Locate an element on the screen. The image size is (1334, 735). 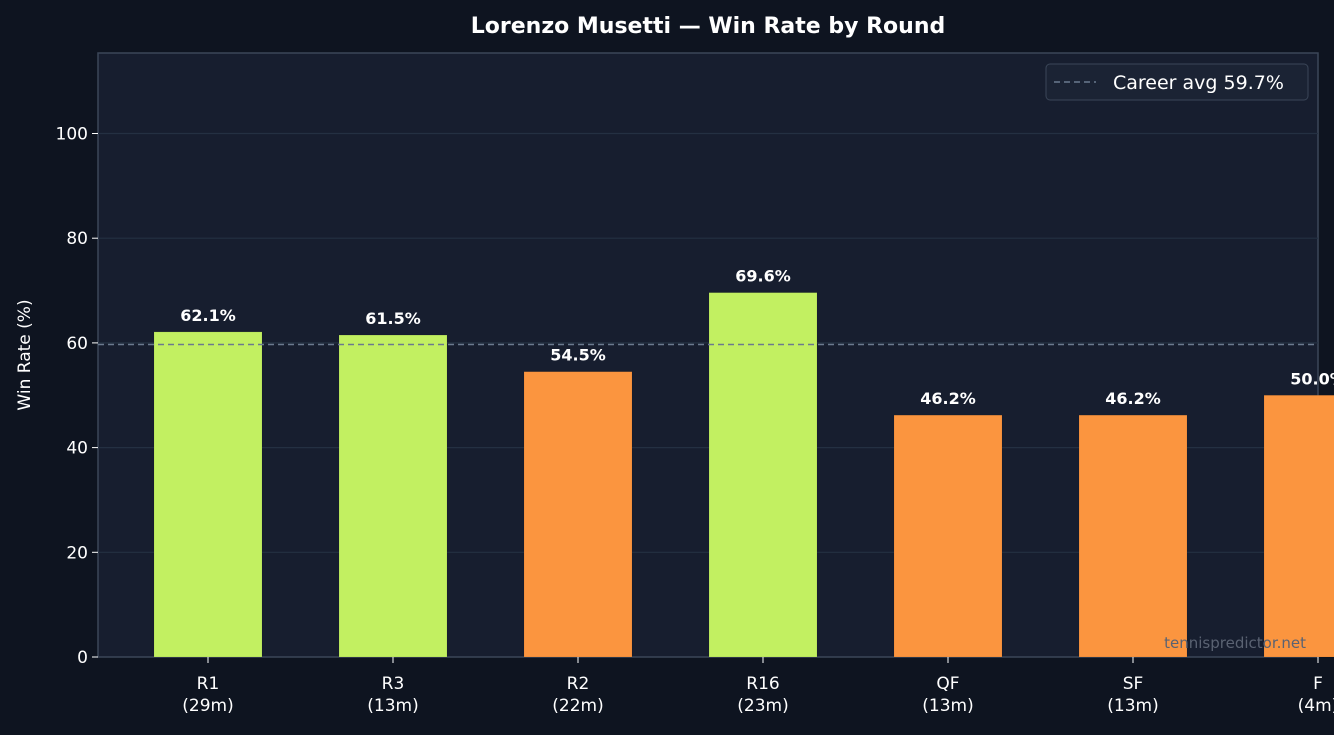
bar-qf is located at coordinates (948, 536).